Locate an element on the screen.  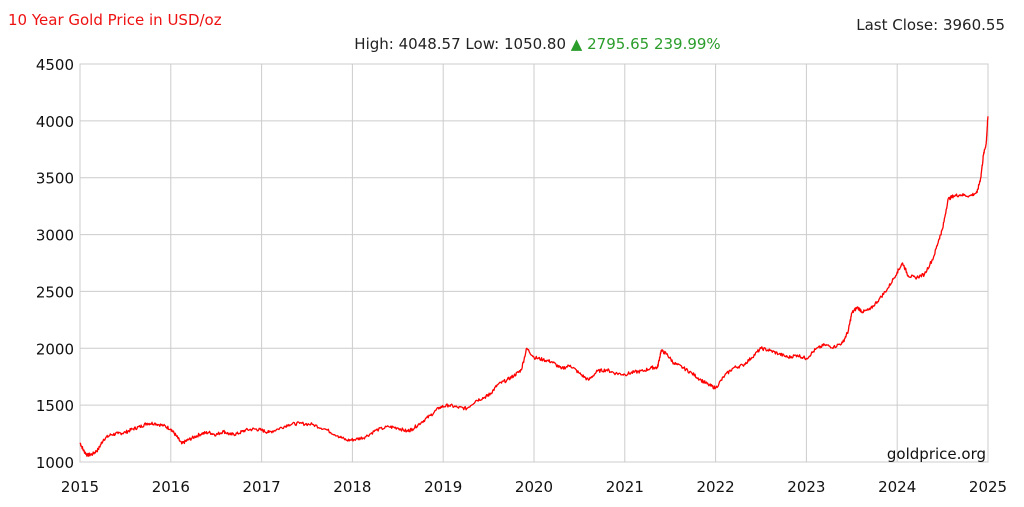
last-close: Last Close: 3960.55 is located at coordinates (930, 25).